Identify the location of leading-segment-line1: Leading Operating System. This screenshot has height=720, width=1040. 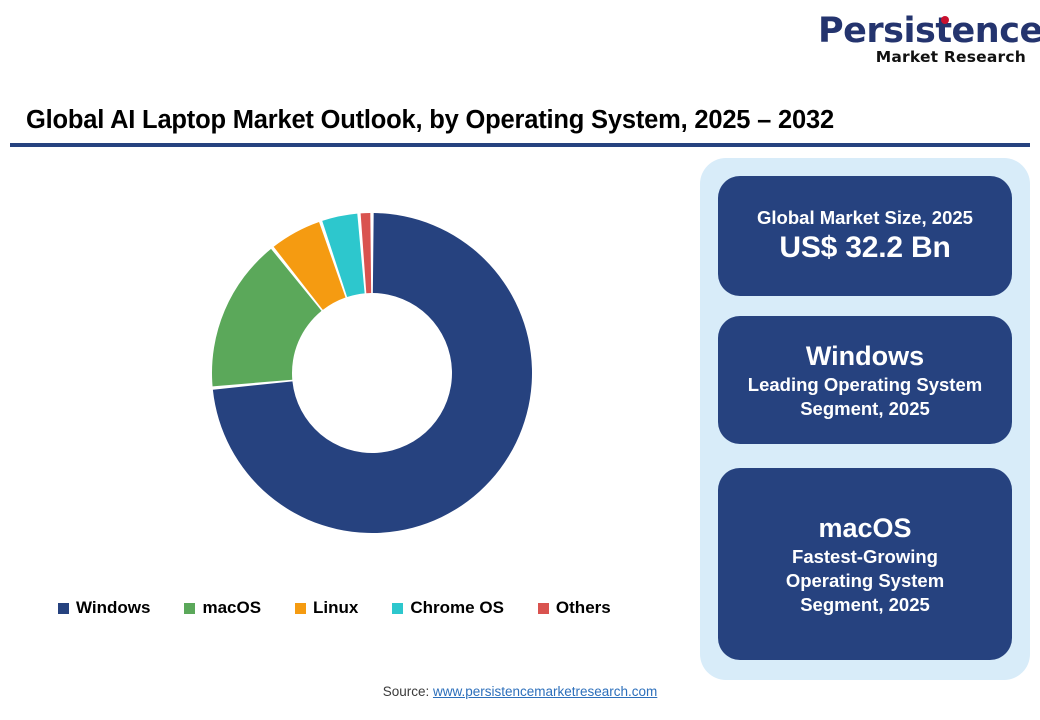
(865, 384).